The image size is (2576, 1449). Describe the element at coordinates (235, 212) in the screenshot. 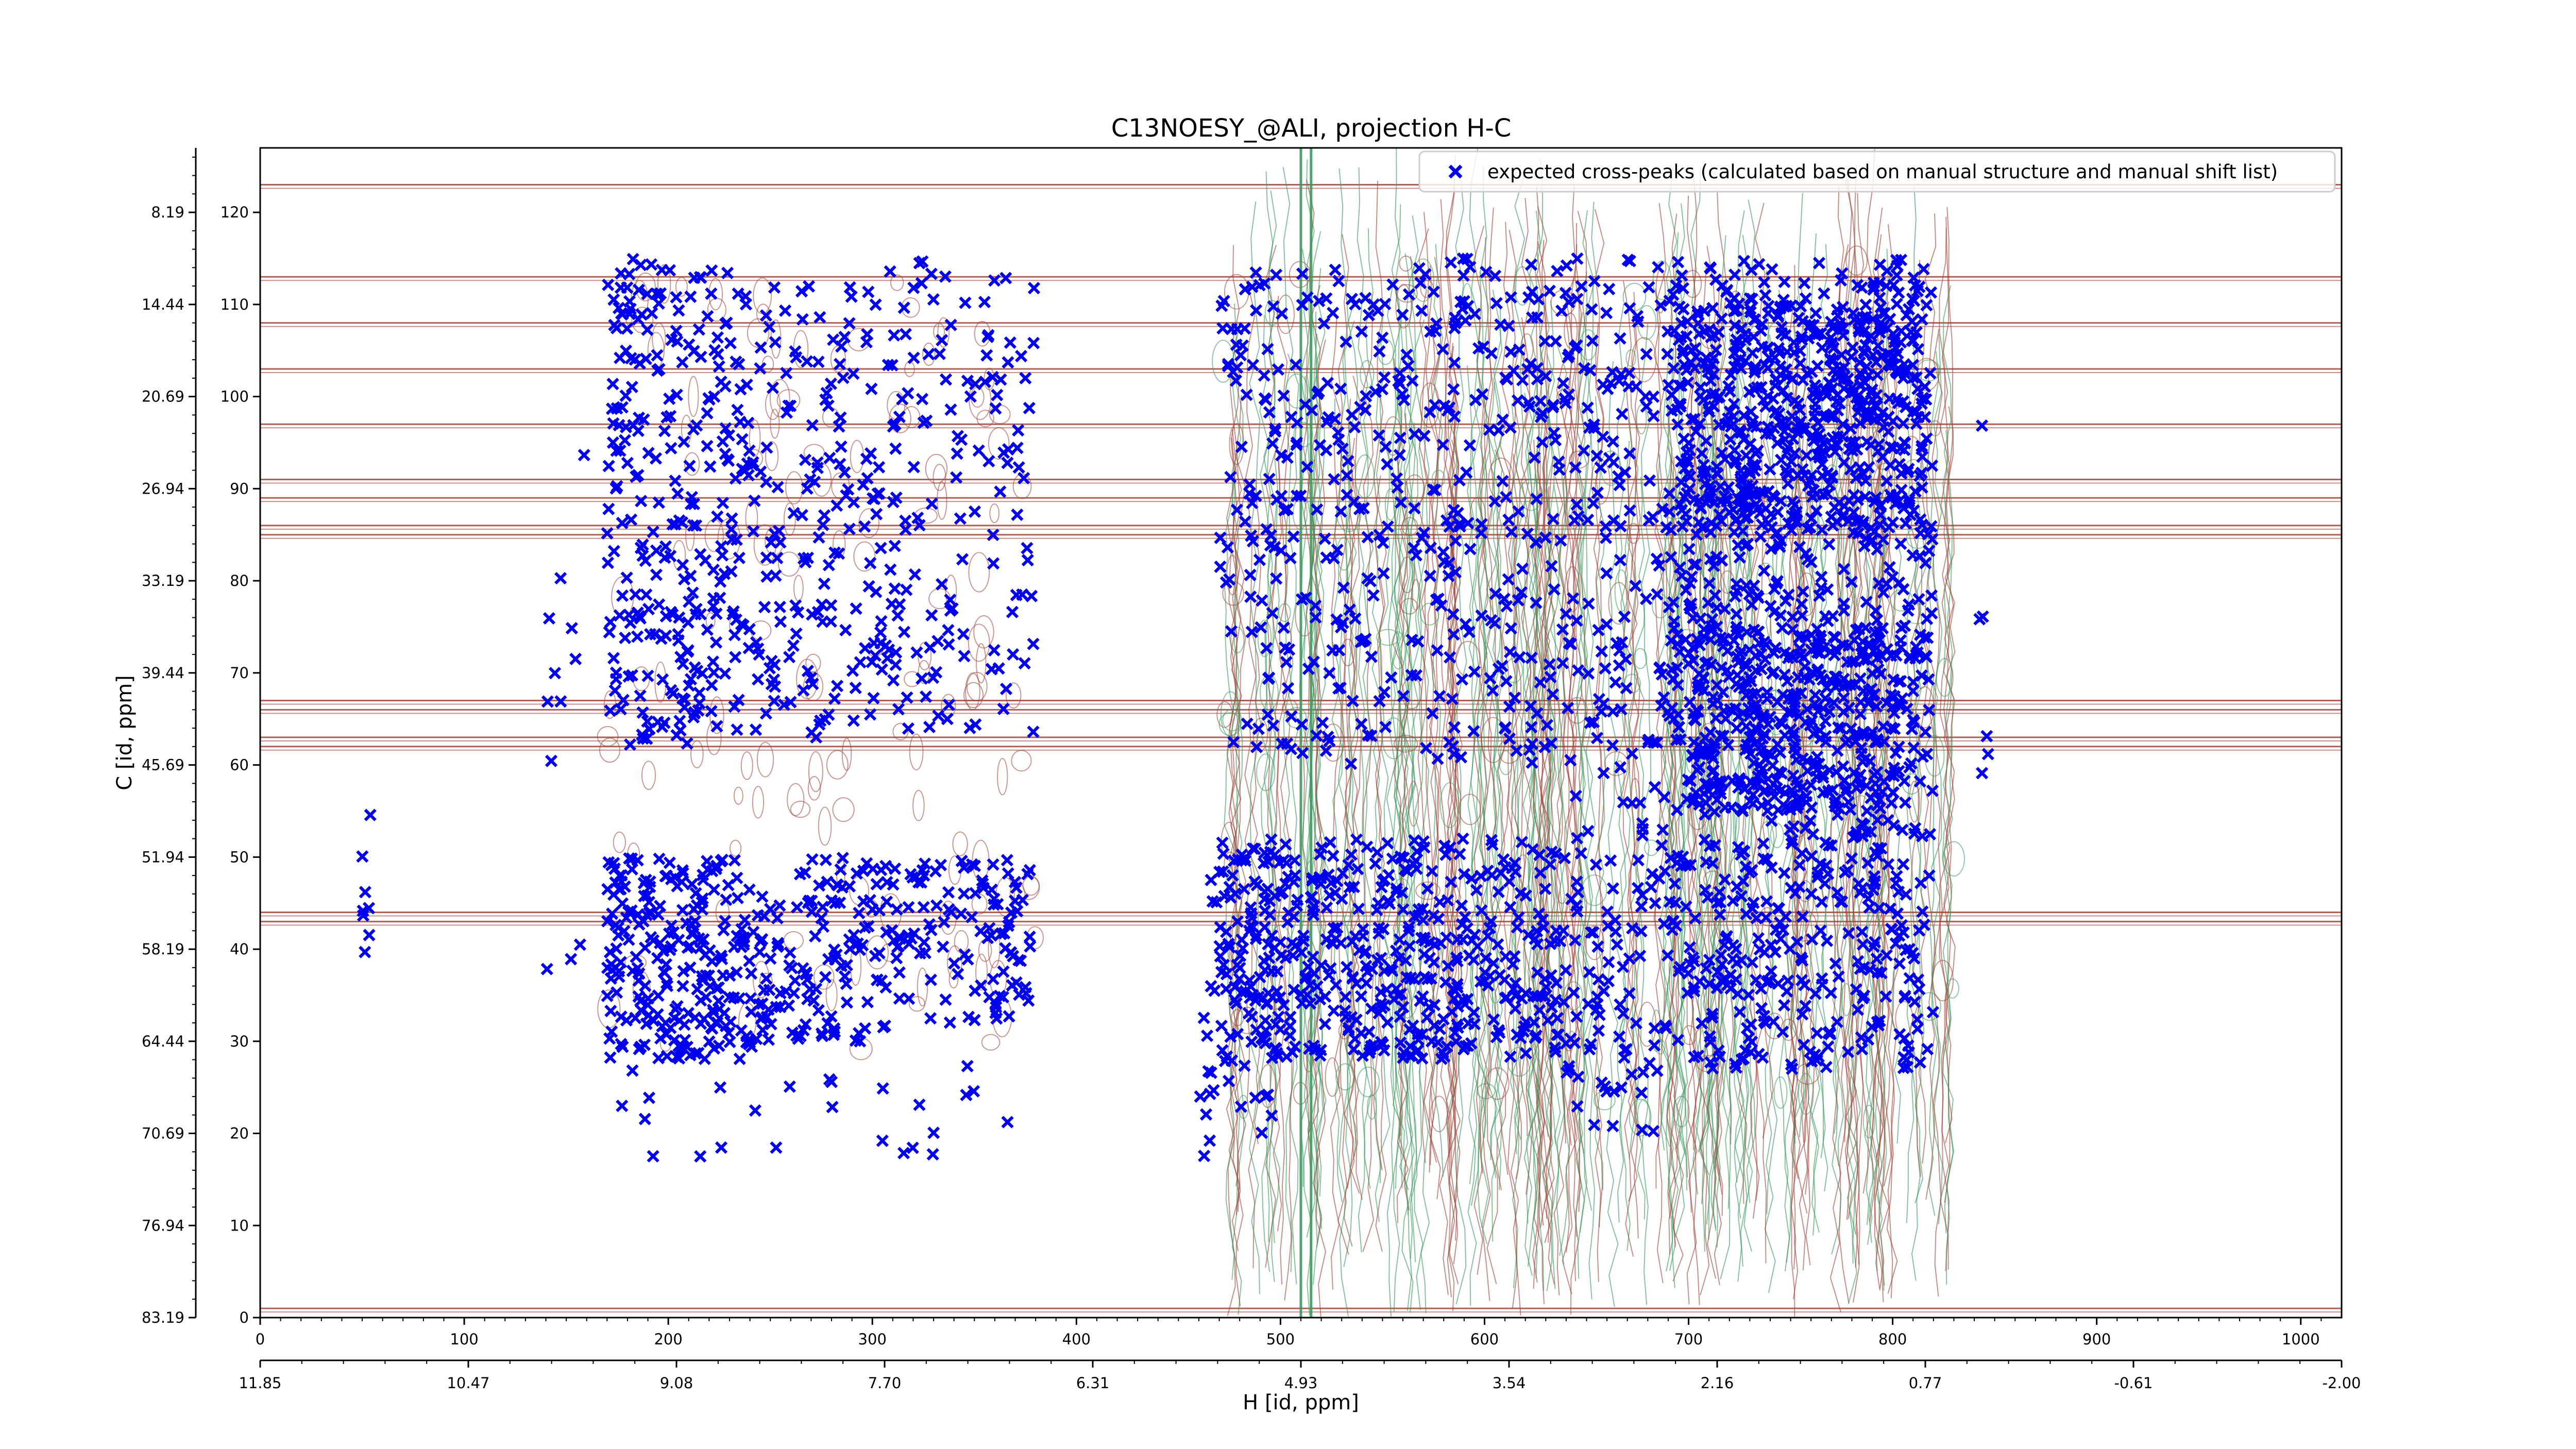

I see `y-tick-label: 120` at that location.